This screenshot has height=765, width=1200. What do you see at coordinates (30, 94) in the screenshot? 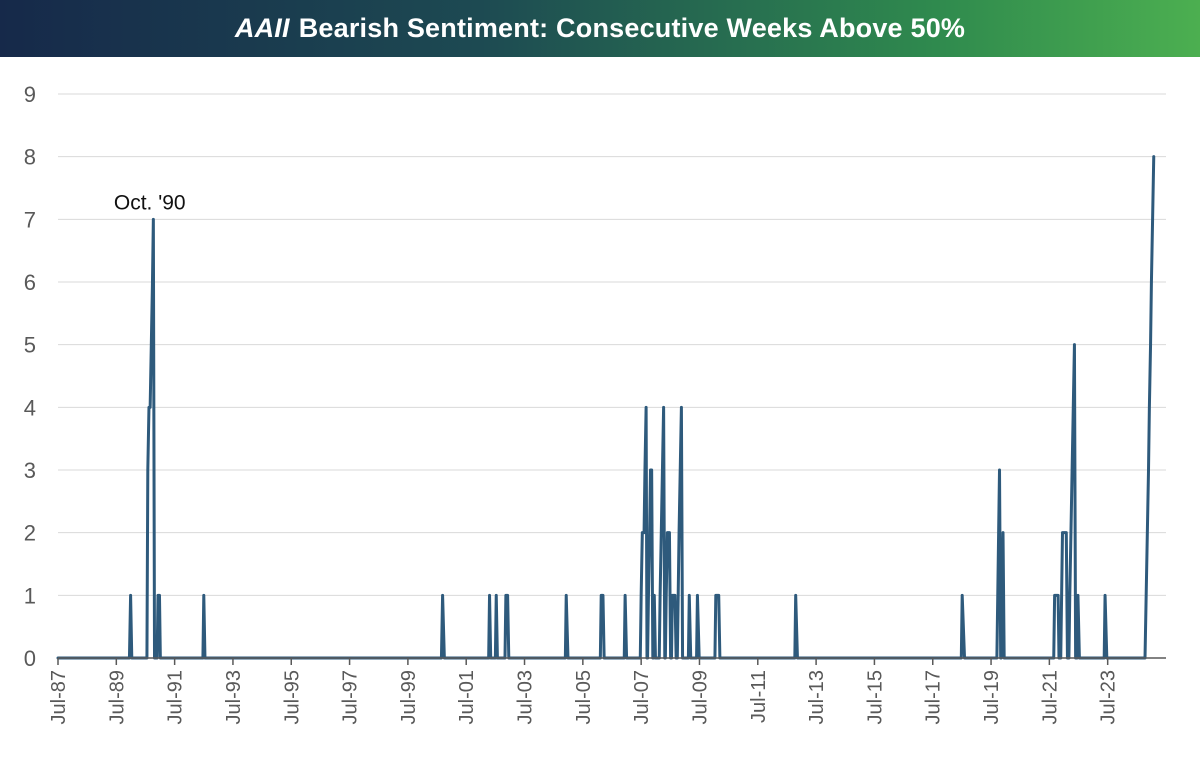
I see `y-tick-label: 9` at bounding box center [30, 94].